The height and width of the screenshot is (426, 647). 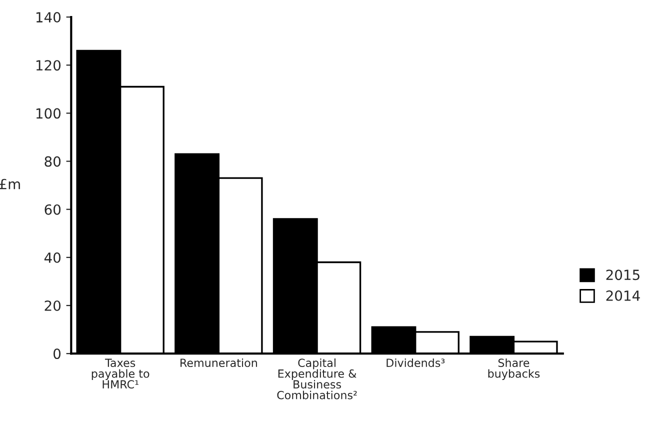 What do you see at coordinates (415, 363) in the screenshot?
I see `x-tick-label: Dividends³` at bounding box center [415, 363].